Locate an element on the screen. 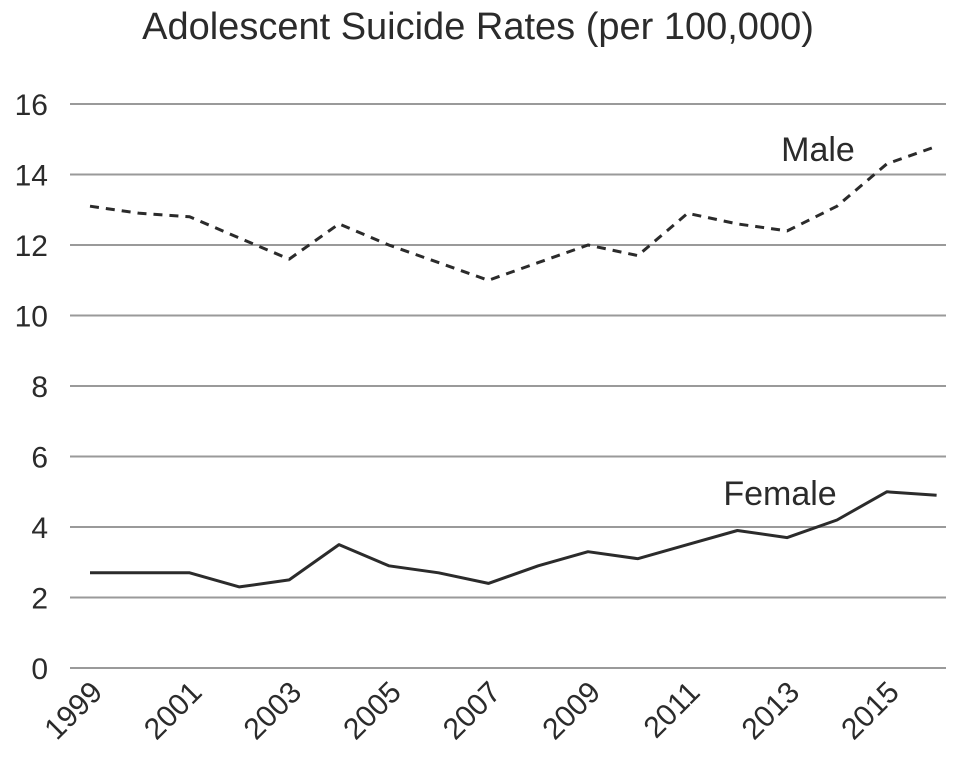 Image resolution: width=956 pixels, height=763 pixels. y-tick-label-4: 4 is located at coordinates (39, 528).